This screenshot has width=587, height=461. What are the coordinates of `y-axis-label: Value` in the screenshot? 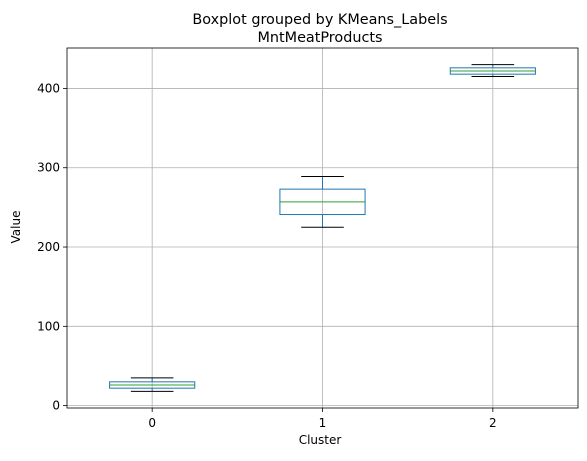 It's located at (16, 227).